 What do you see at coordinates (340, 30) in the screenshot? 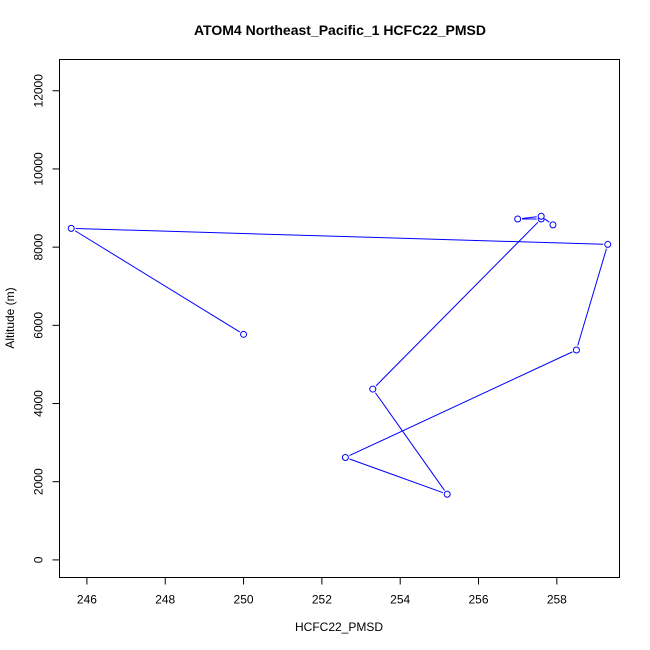
I see `chart-title: ATOM4 Northeast_Pacific_1 HCFC22_PMSD` at bounding box center [340, 30].